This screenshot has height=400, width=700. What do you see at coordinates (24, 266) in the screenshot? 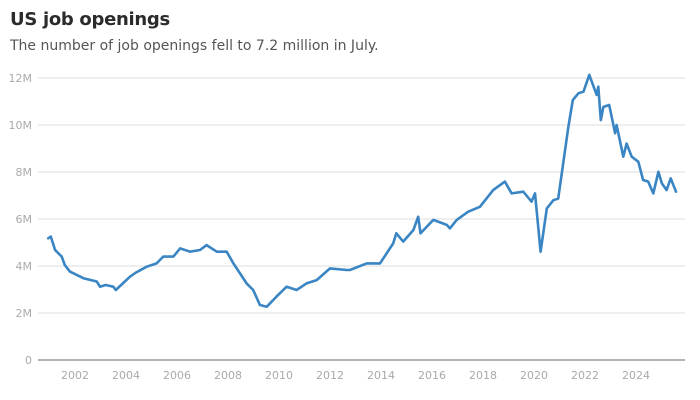
I see `y-tick-label: 4M` at bounding box center [24, 266].